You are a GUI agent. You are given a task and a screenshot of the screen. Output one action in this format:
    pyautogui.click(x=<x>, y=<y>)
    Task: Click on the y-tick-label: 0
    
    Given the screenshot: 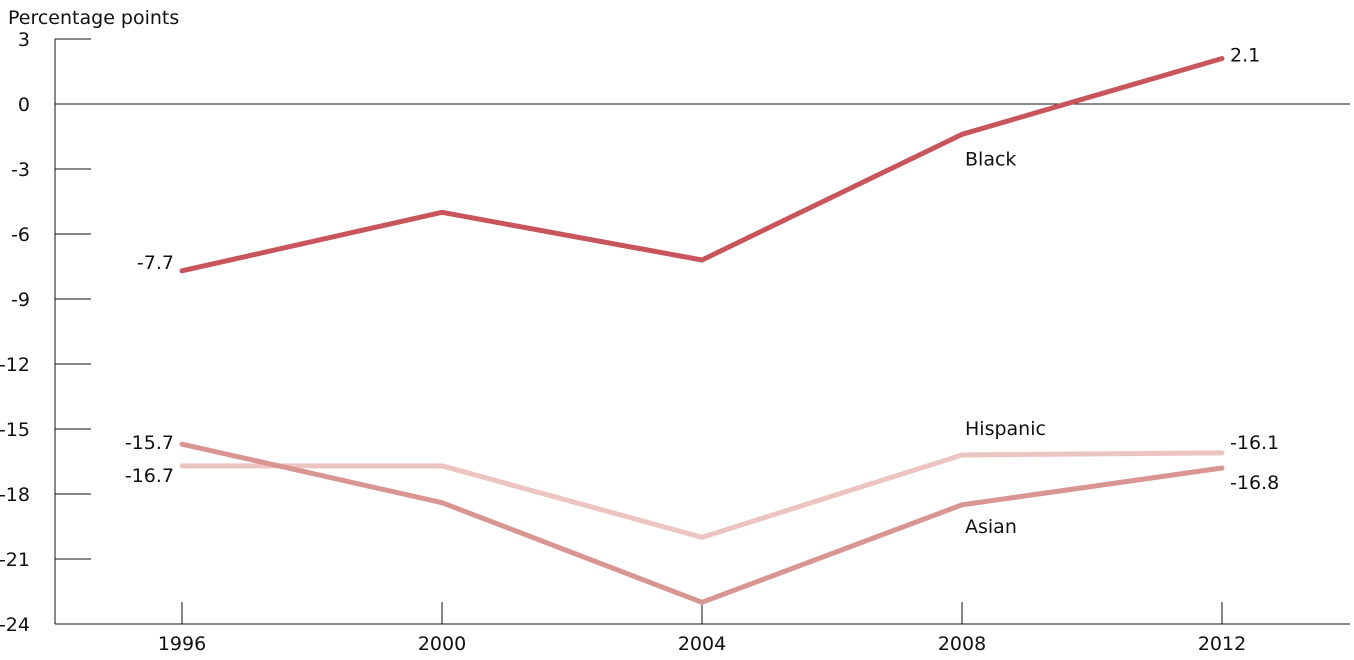 What is the action you would take?
    pyautogui.click(x=24, y=105)
    